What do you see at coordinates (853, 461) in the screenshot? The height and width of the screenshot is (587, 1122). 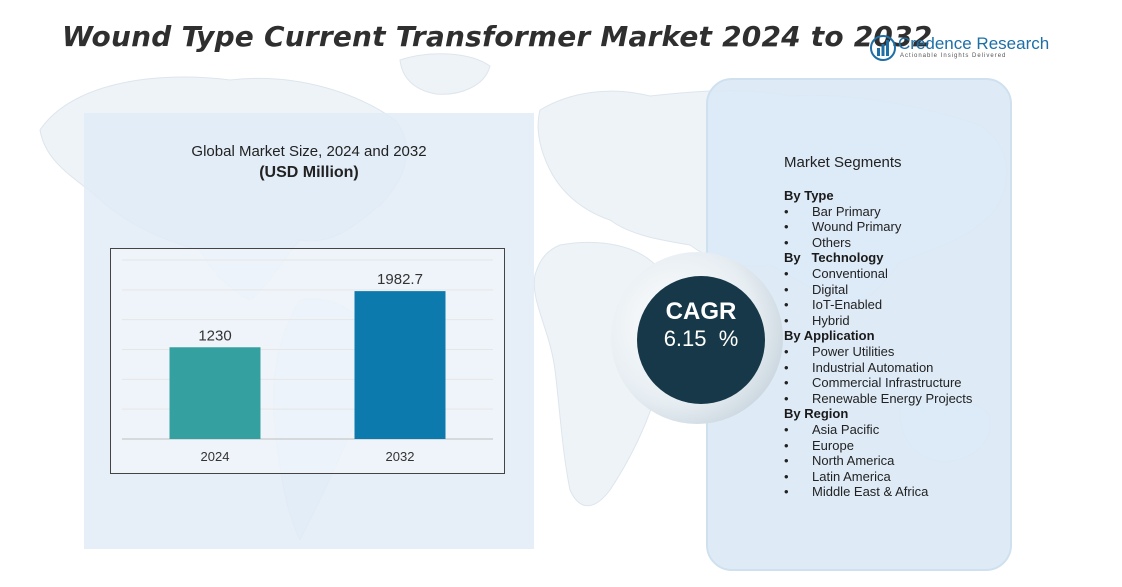 I see `segment-item-label: North America` at bounding box center [853, 461].